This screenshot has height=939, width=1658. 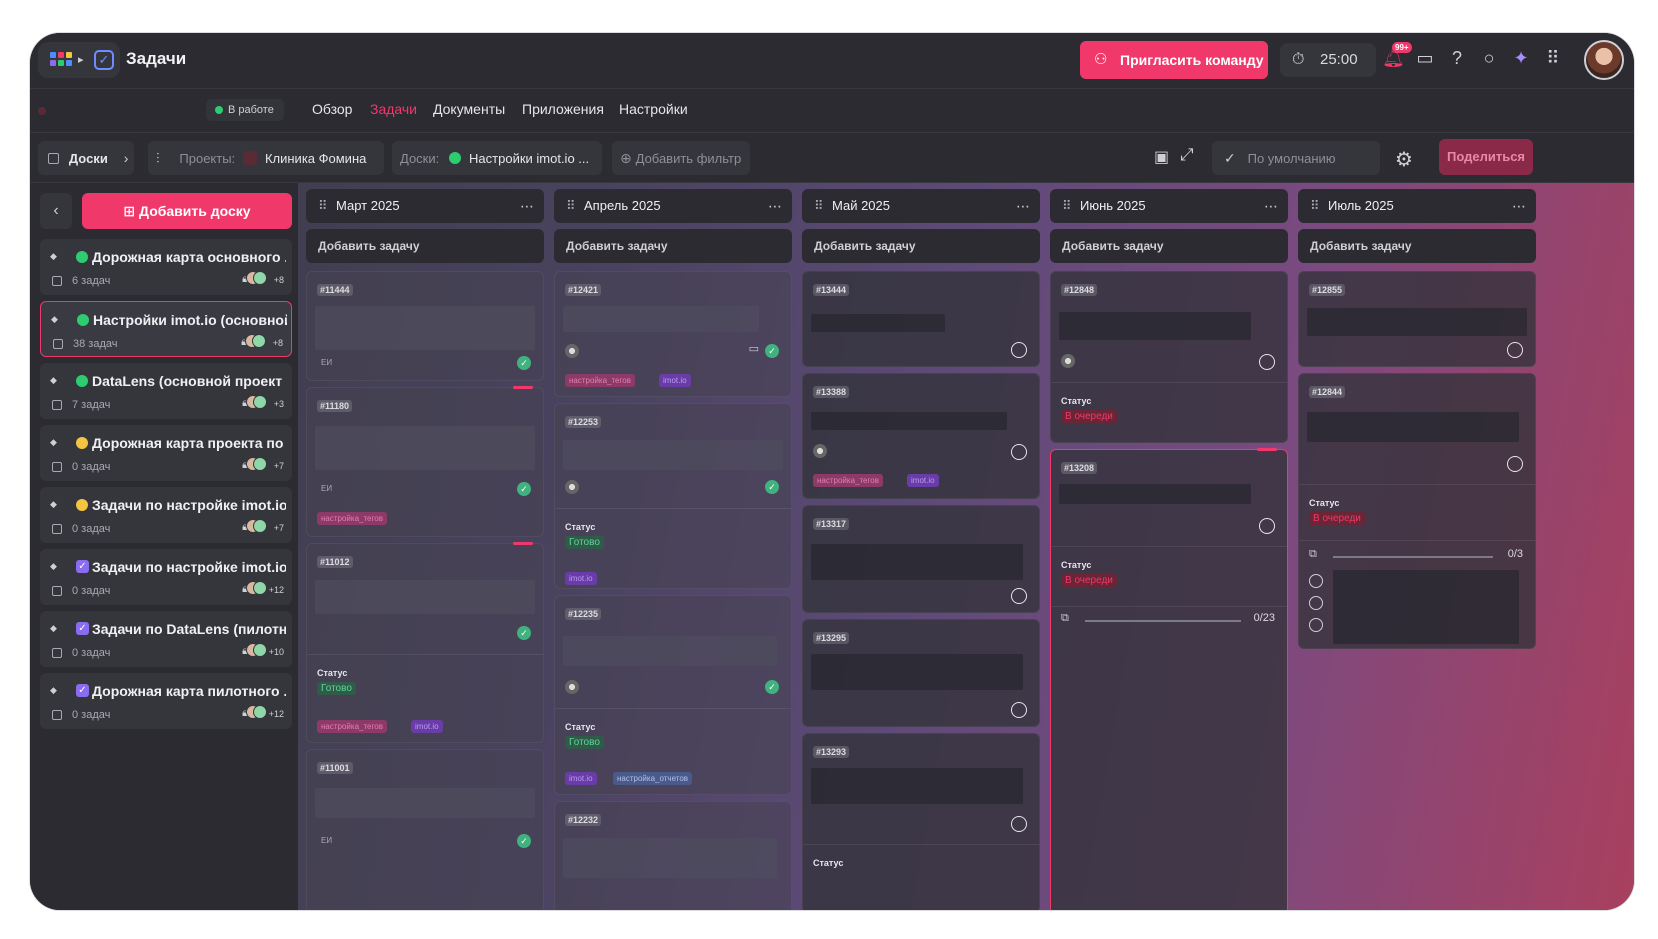 I want to click on task-card: #12232, so click(x=673, y=855).